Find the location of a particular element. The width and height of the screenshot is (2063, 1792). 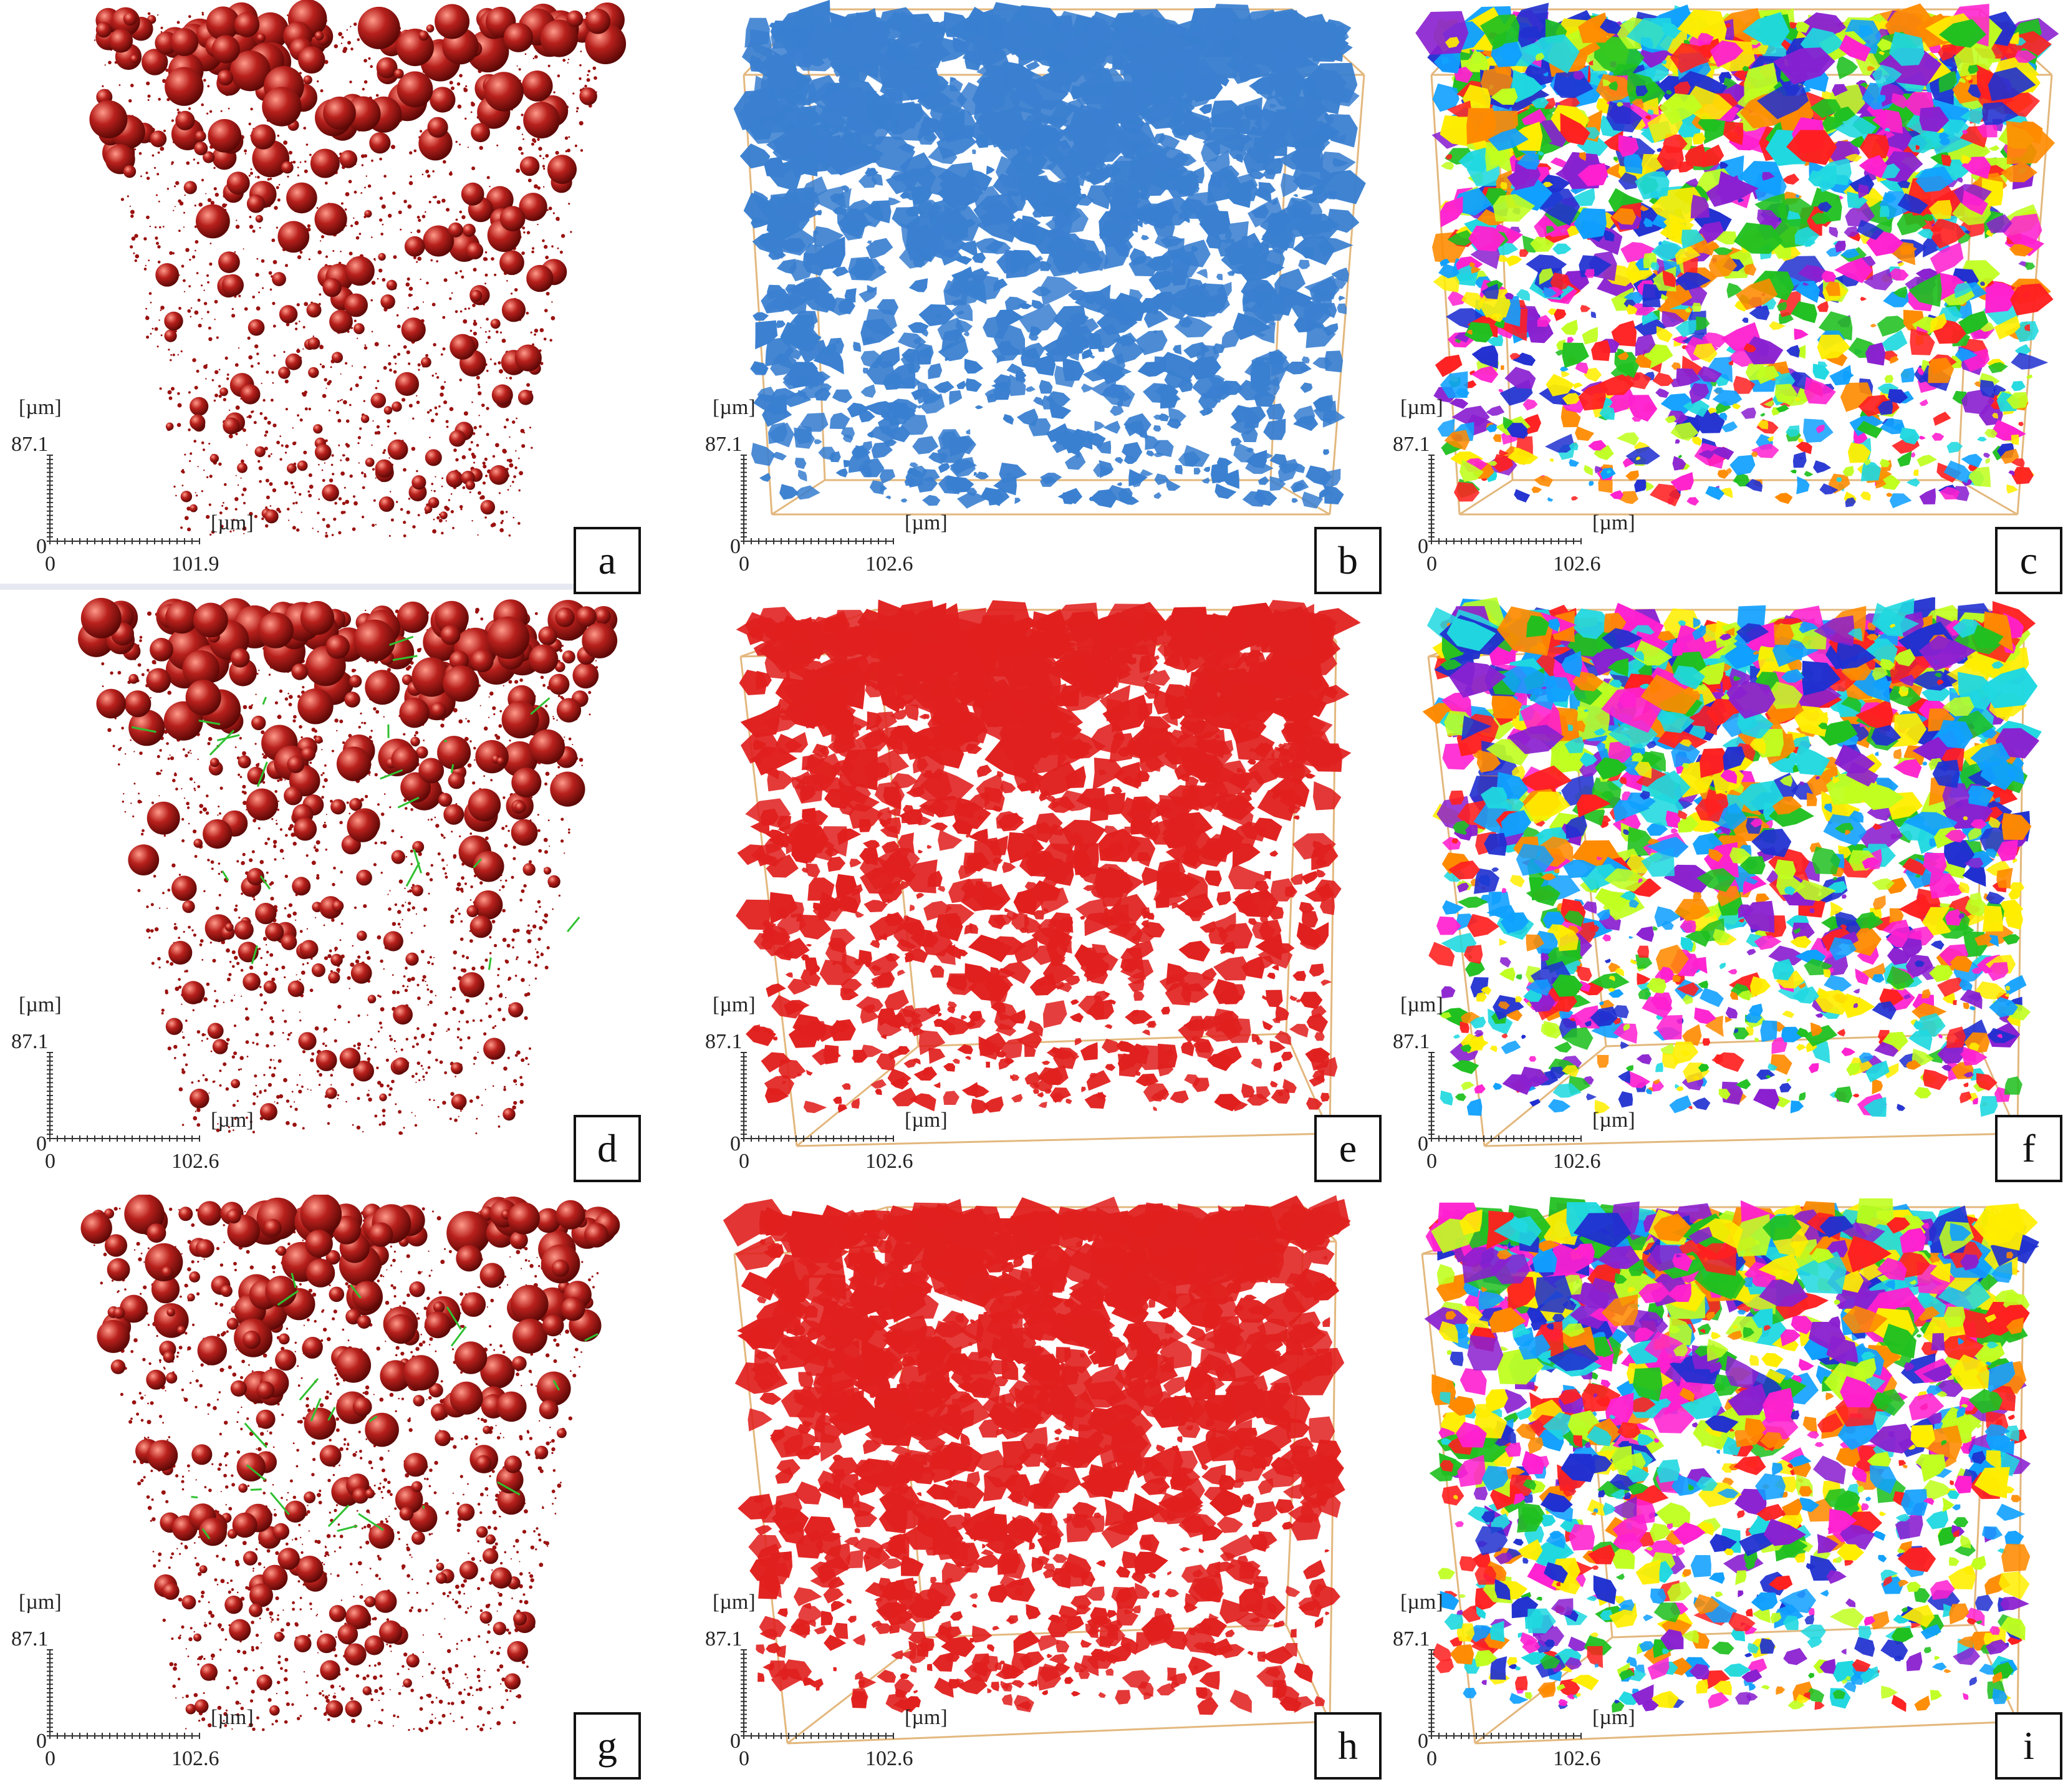

panel-b-render is located at coordinates (1049, 272).